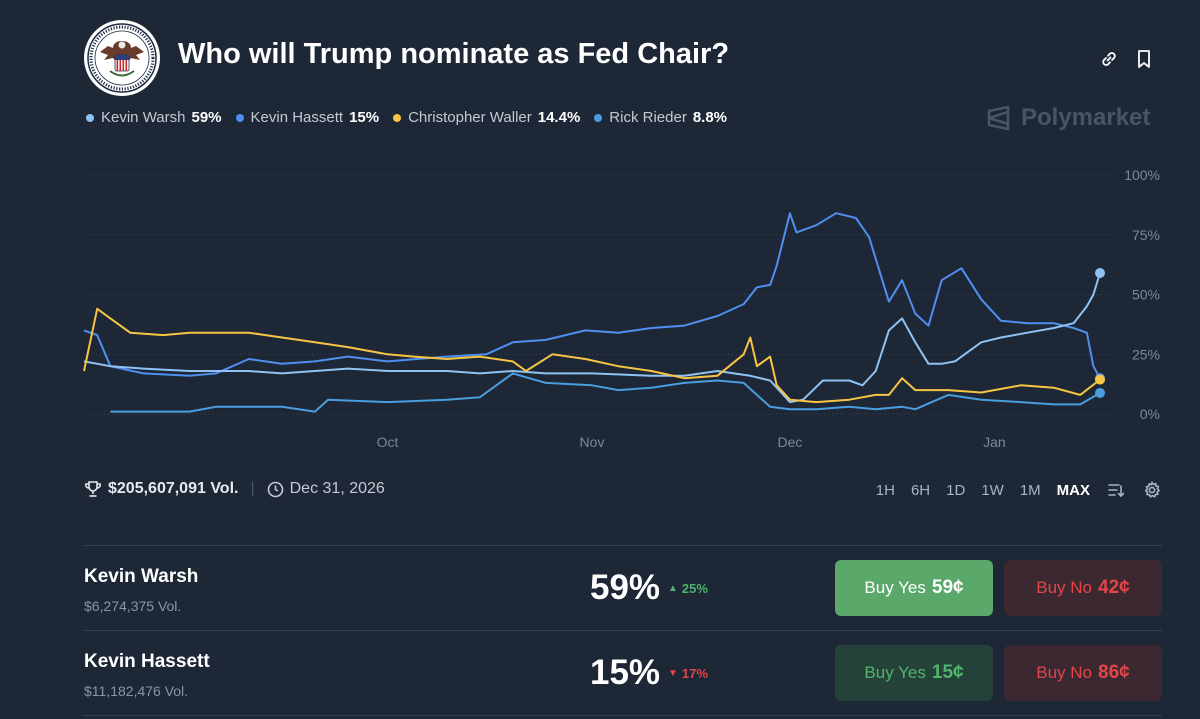  I want to click on range-1w-button: 1W, so click(992, 490).